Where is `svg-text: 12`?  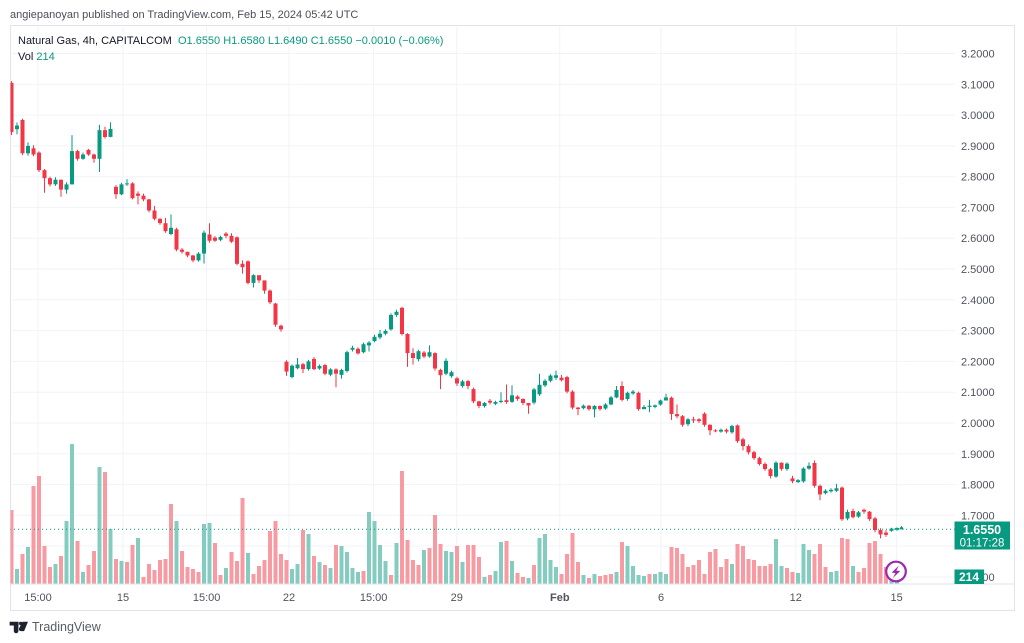
svg-text: 12 is located at coordinates (796, 598).